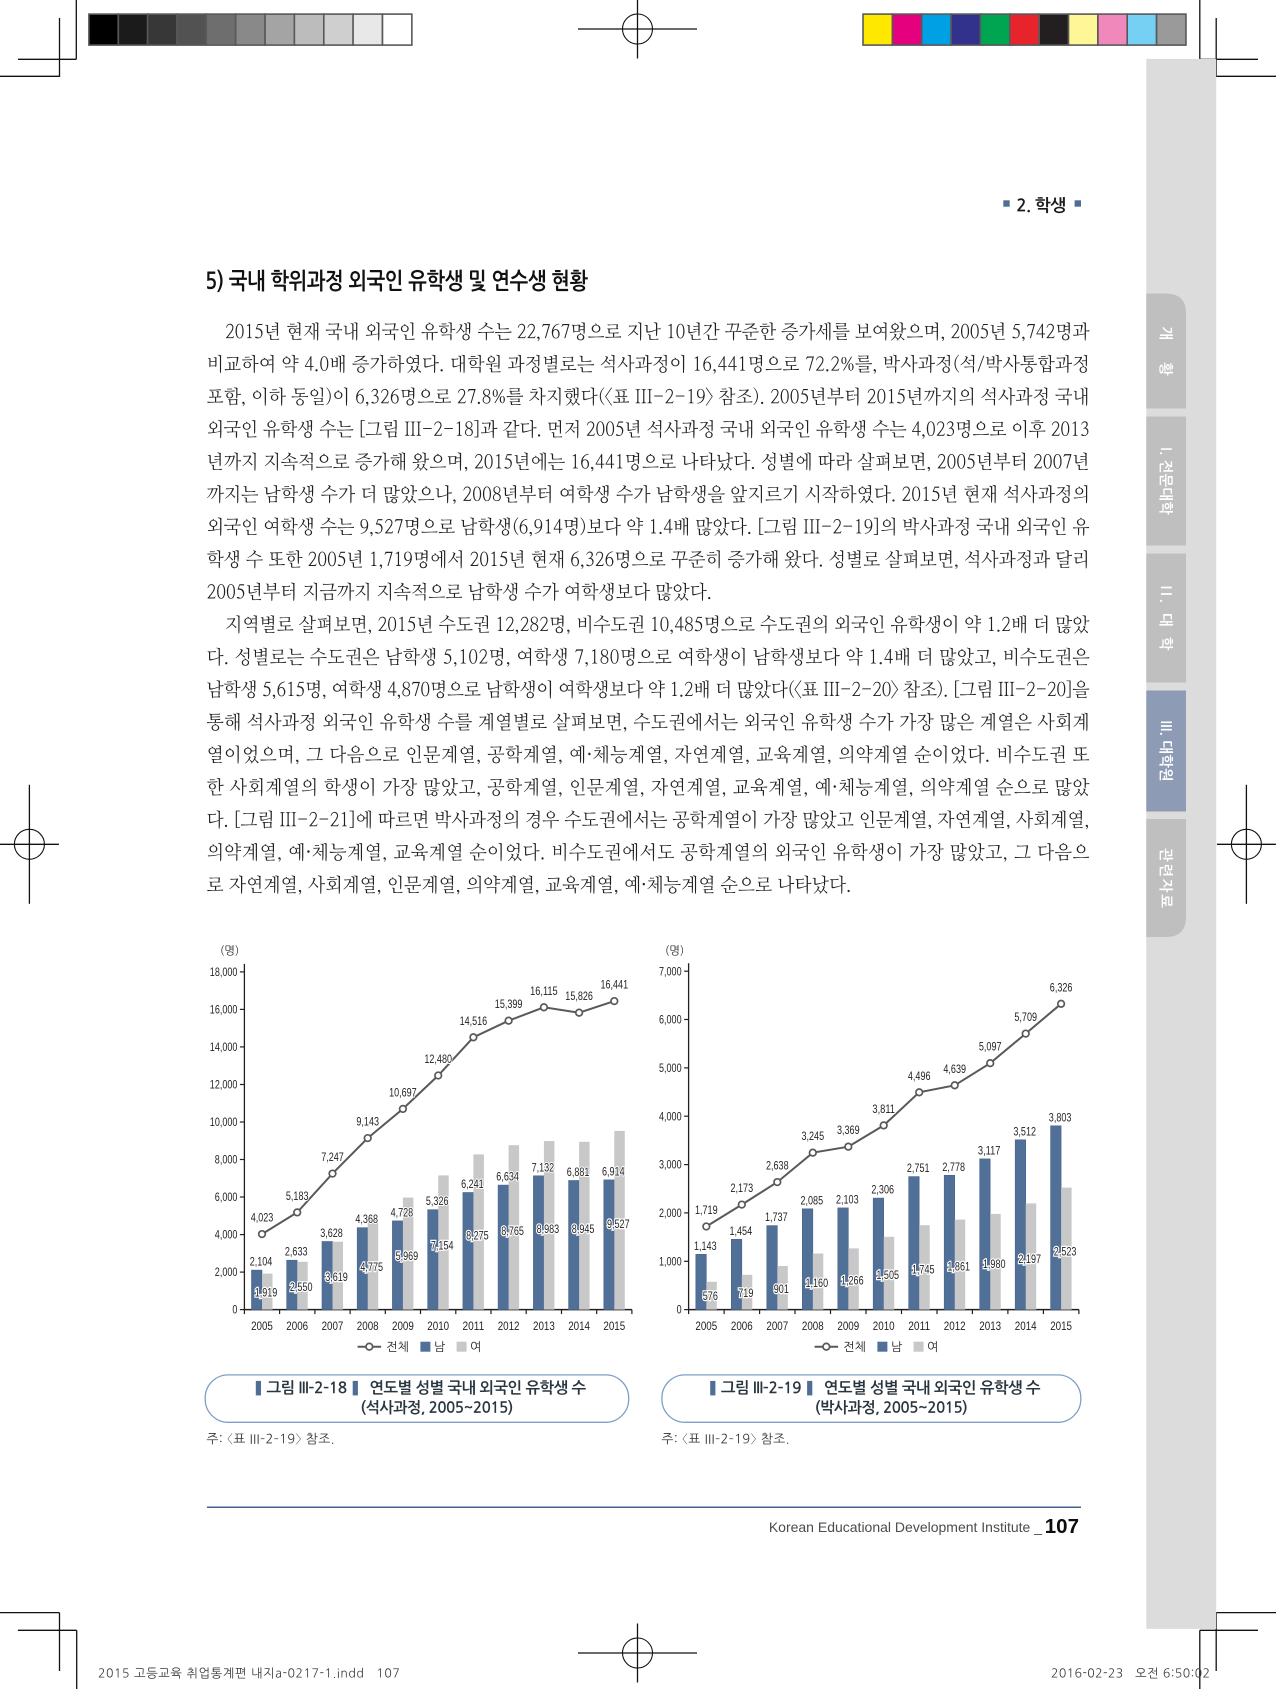  I want to click on svg-text: 1,745, so click(923, 1270).